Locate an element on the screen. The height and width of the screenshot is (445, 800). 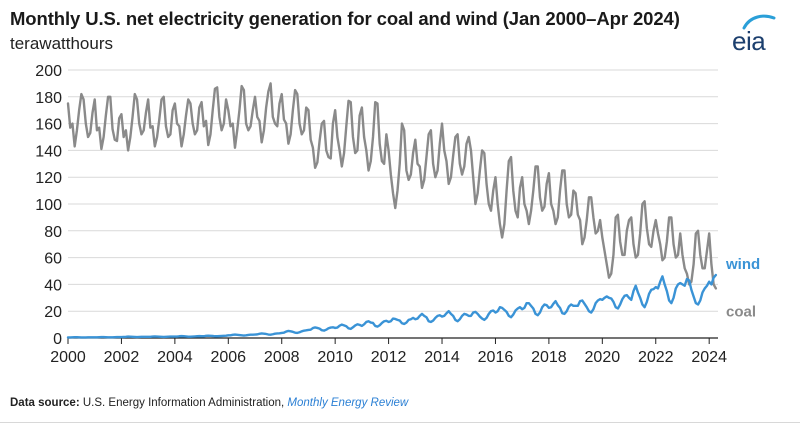
y-tick-label: 200 is located at coordinates (48, 71).